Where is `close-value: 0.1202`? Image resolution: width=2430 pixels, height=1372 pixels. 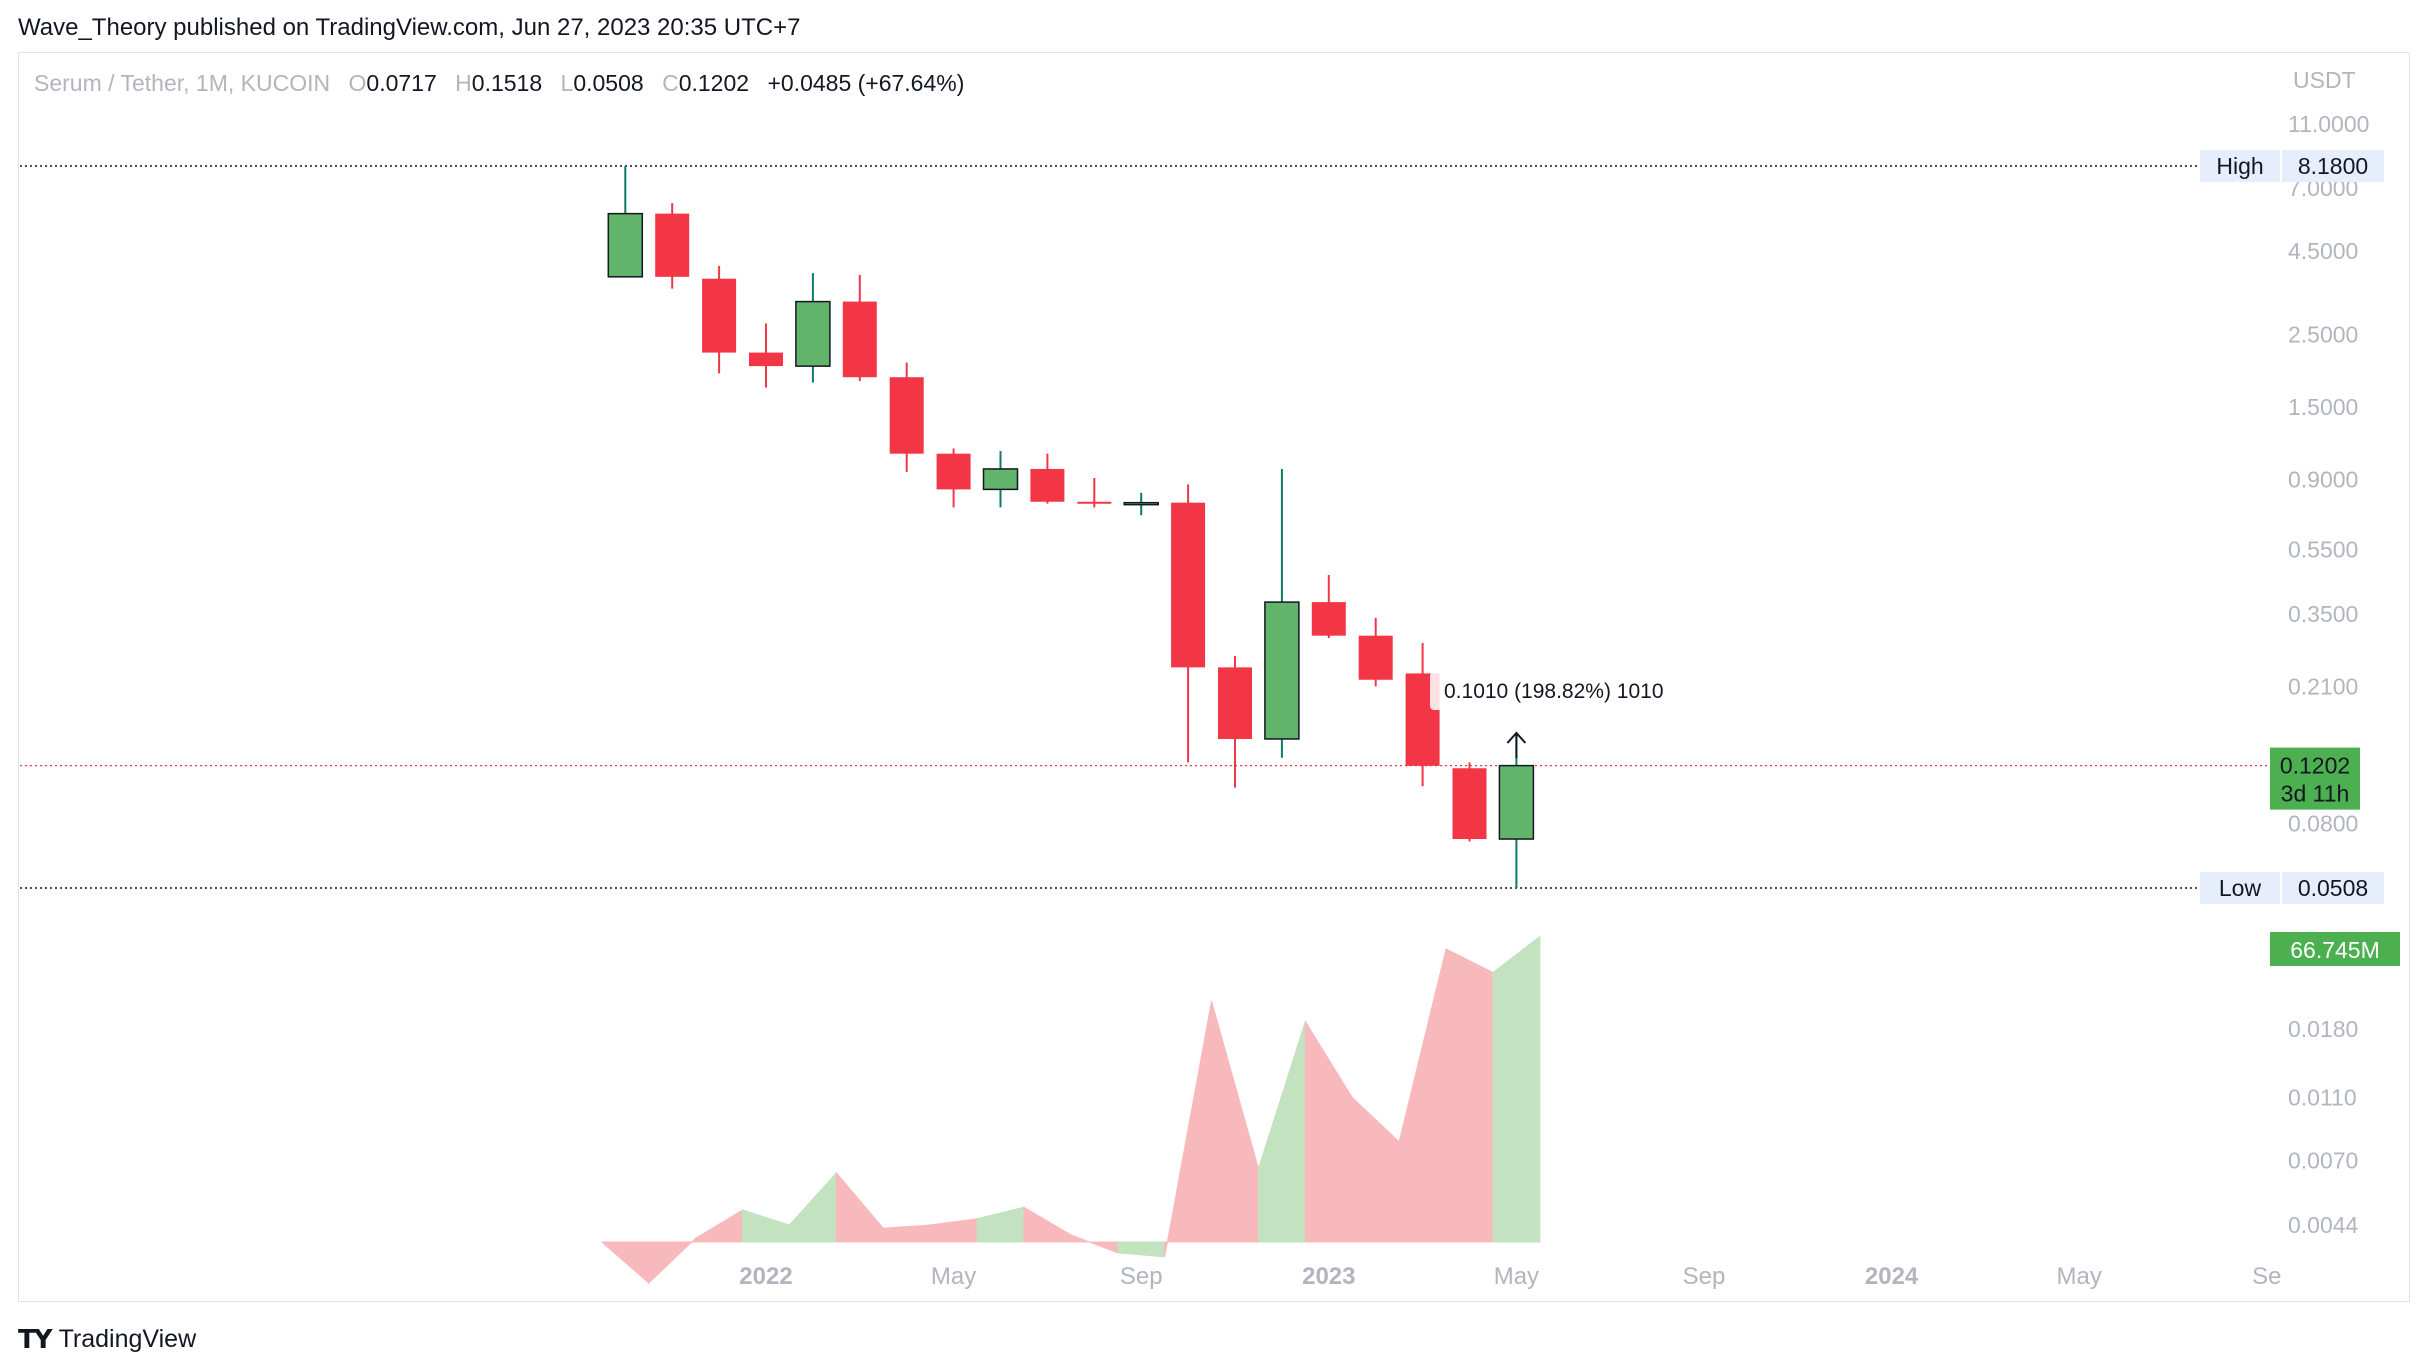
close-value: 0.1202 is located at coordinates (714, 83).